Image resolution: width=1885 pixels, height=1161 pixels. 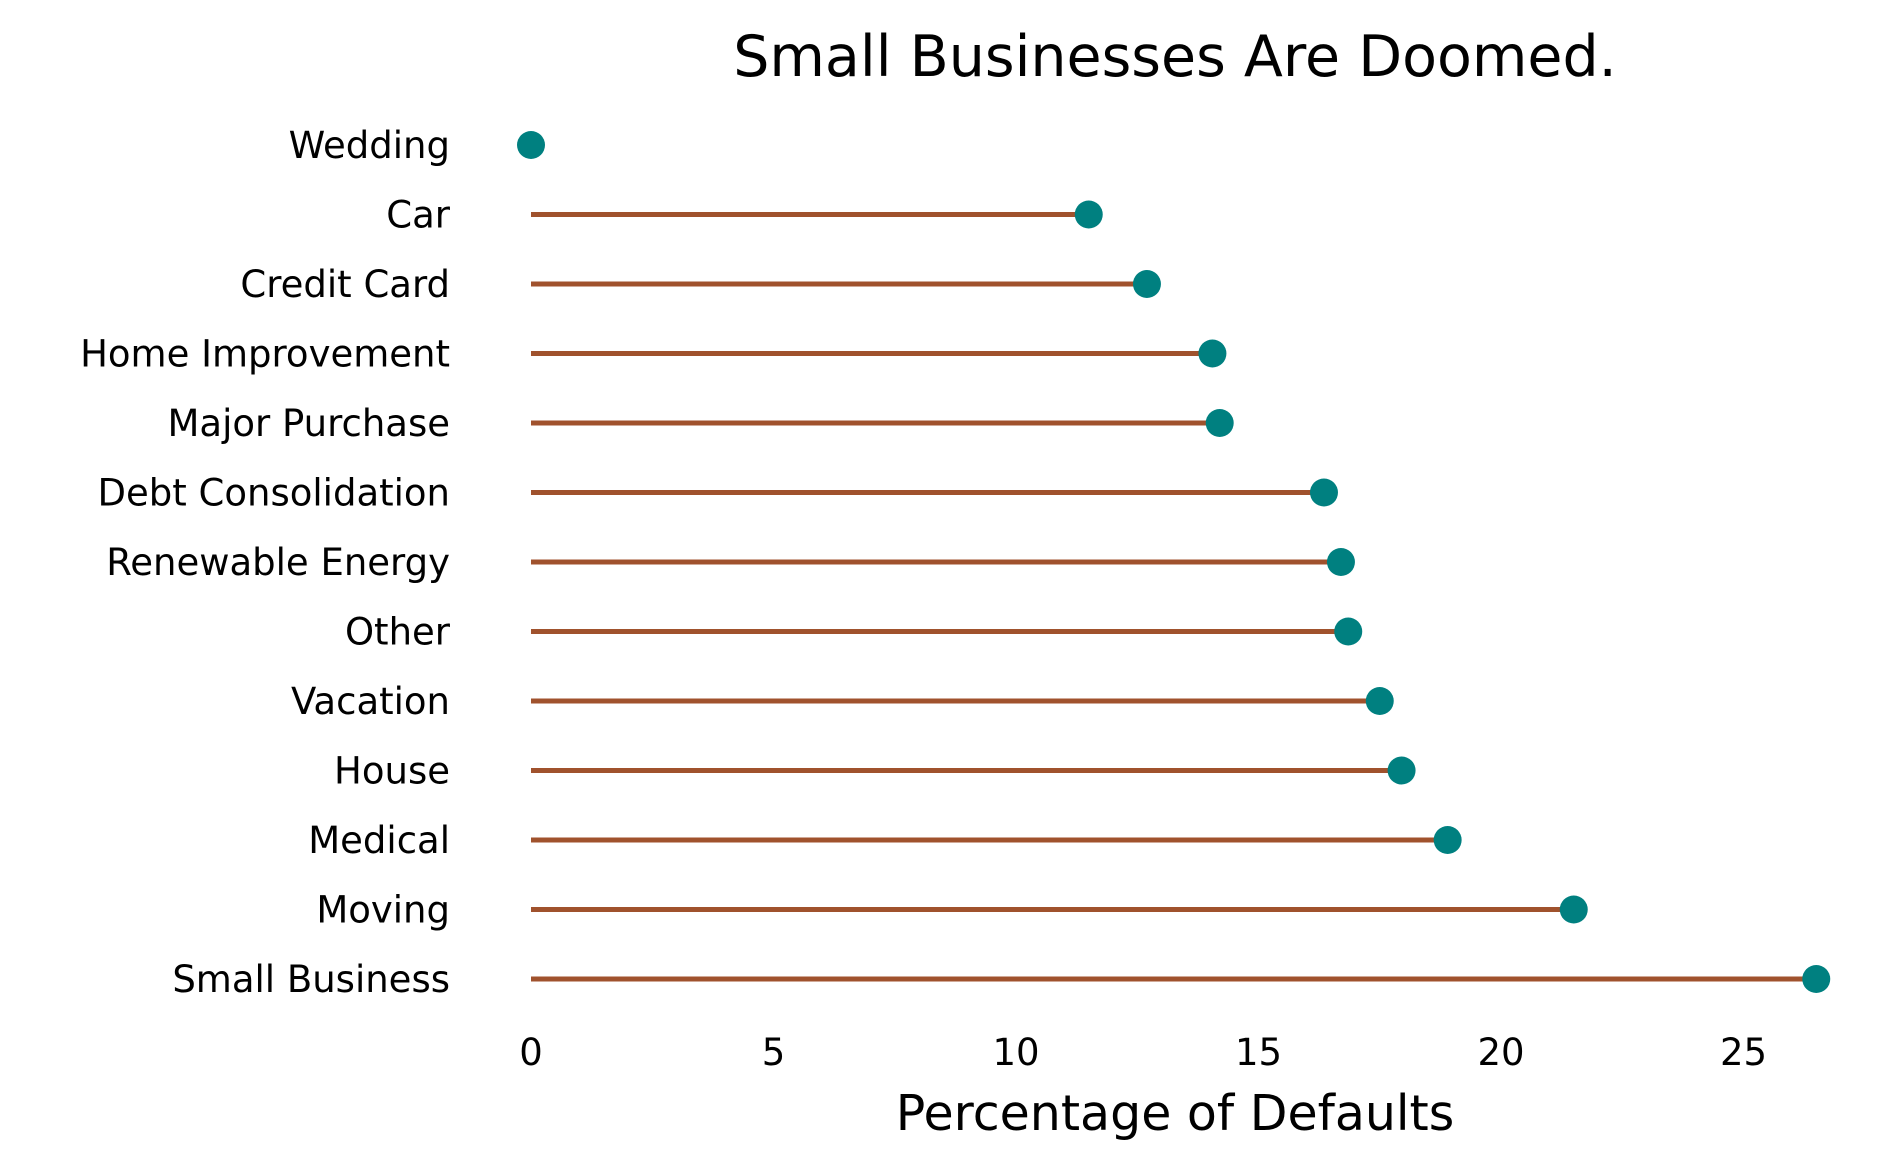 I want to click on y-tick-label-renewable-energy: Renewable Energy, so click(x=278, y=562).